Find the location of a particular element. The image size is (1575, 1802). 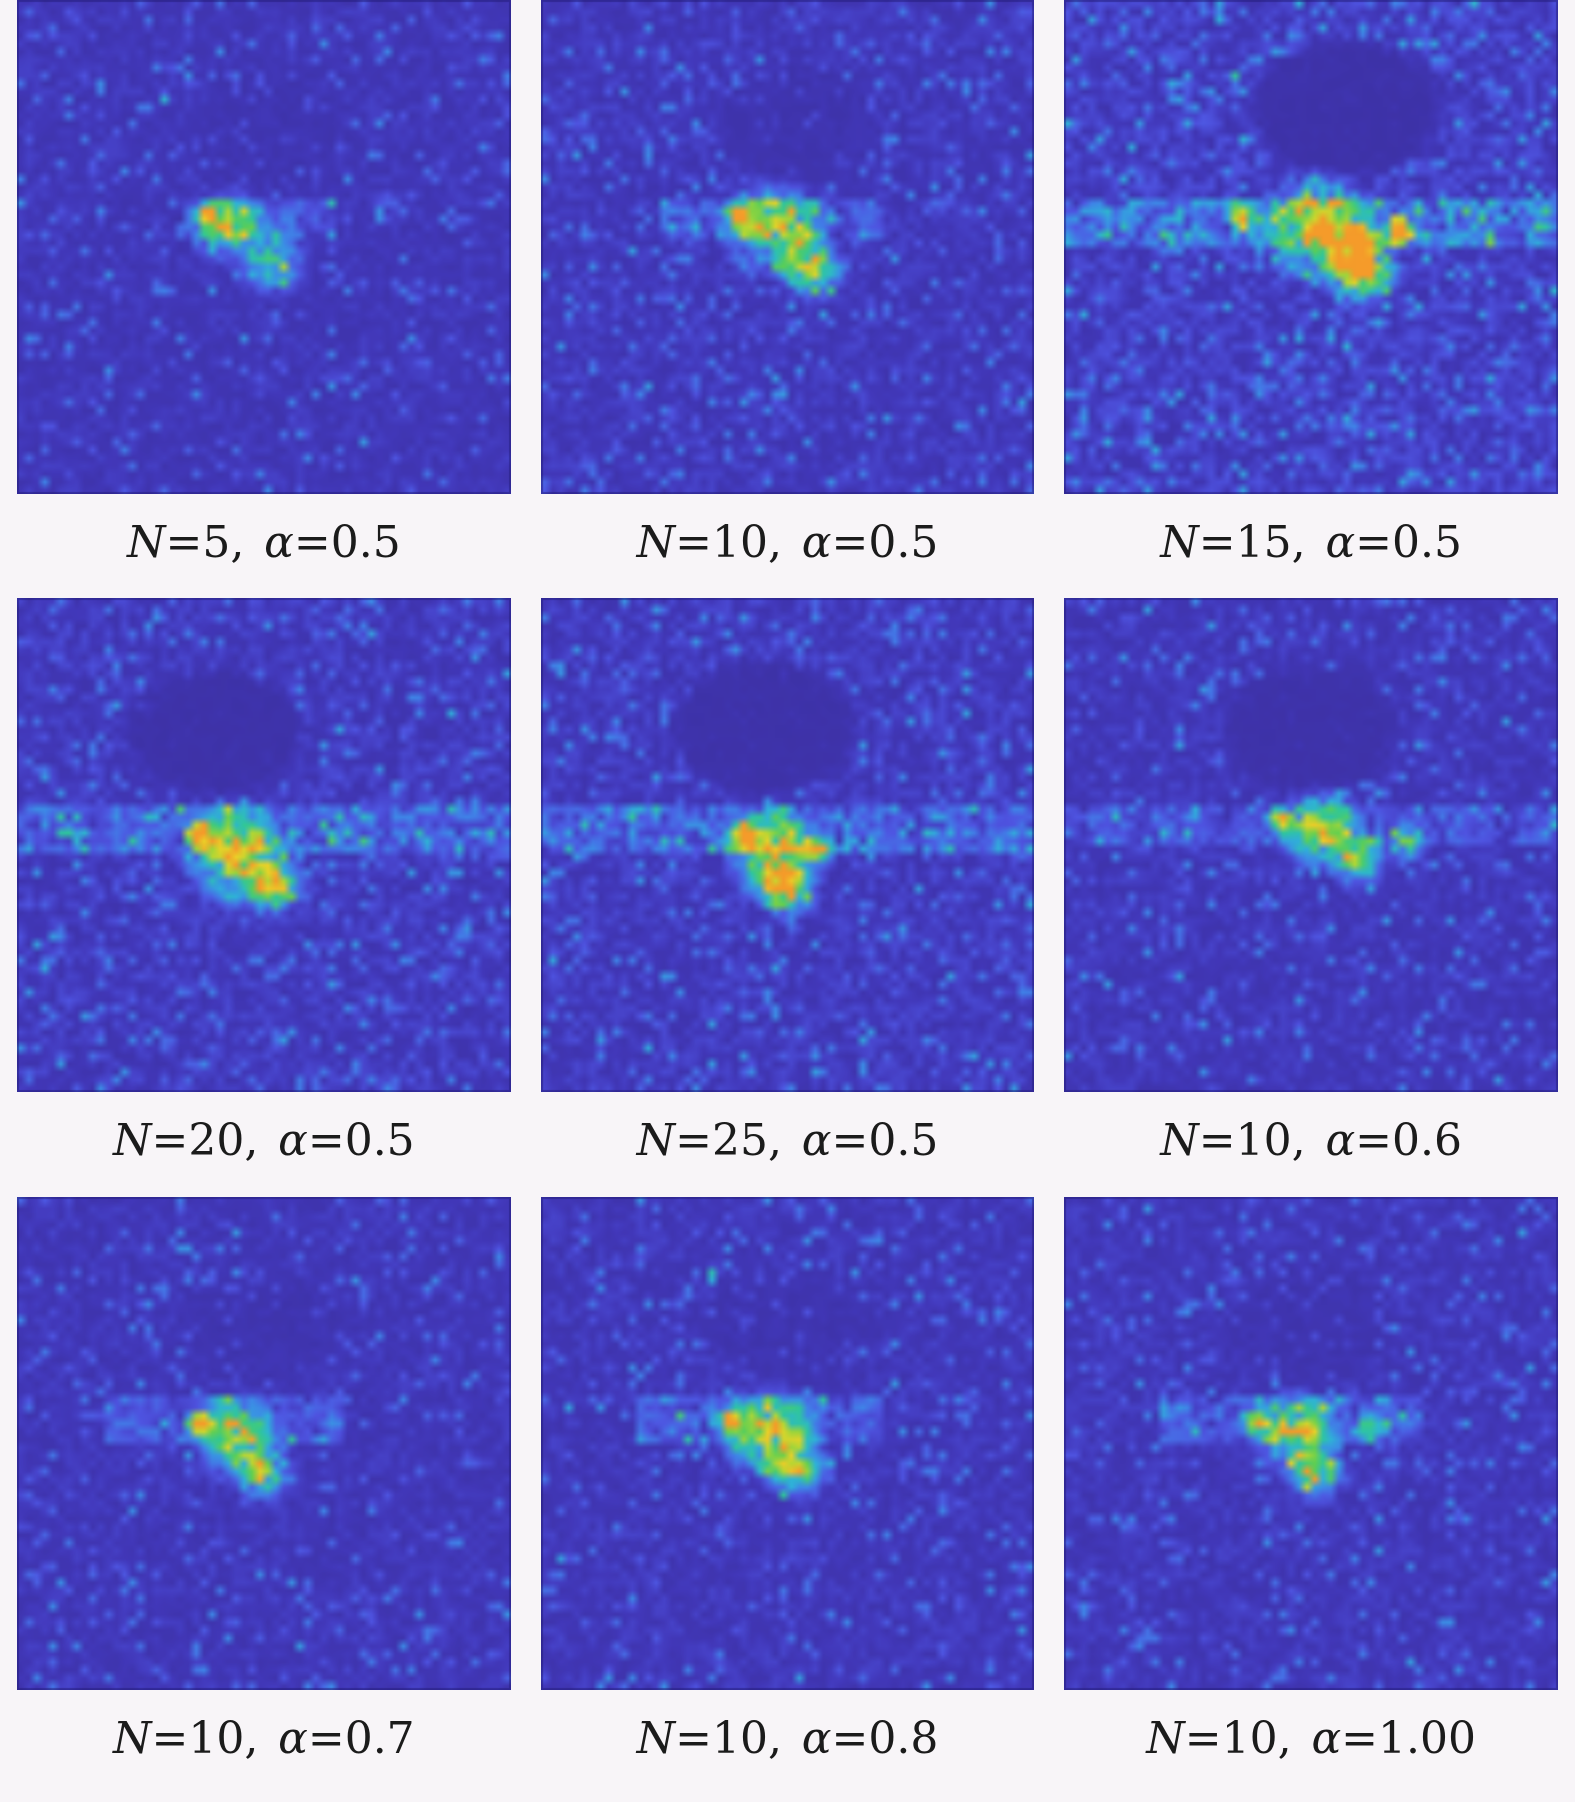

heatmap-panel-8: N=10, α=0.8 is located at coordinates (787, 1495).